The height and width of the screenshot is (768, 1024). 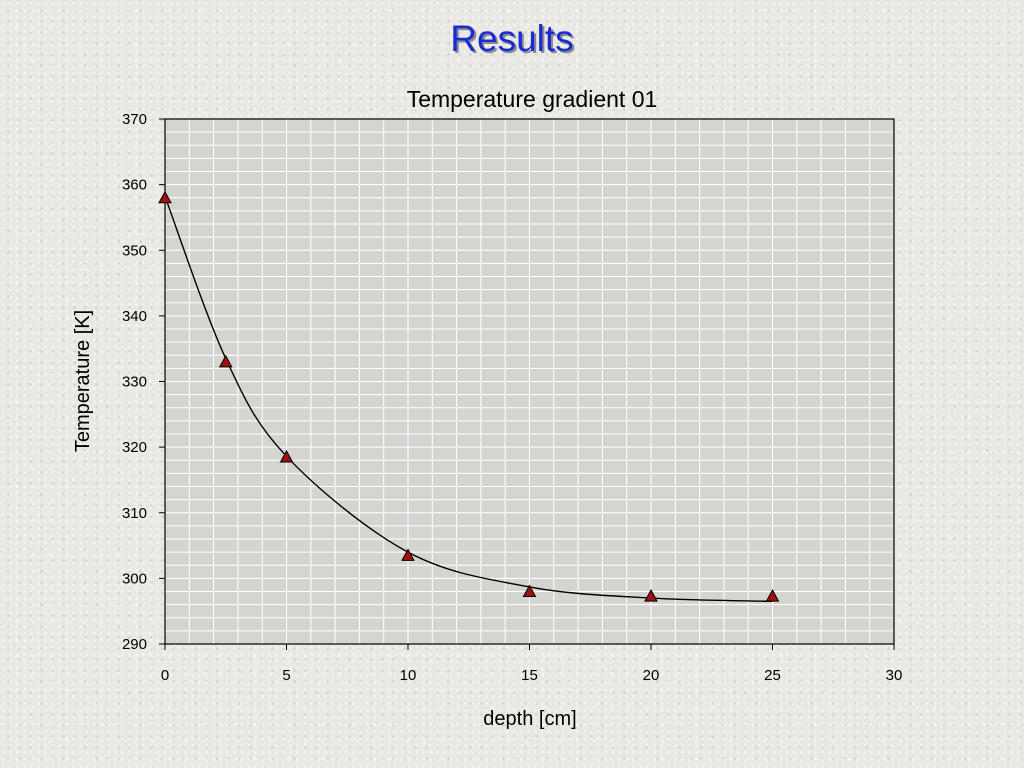 I want to click on y-tick-label: 360, so click(x=134, y=185).